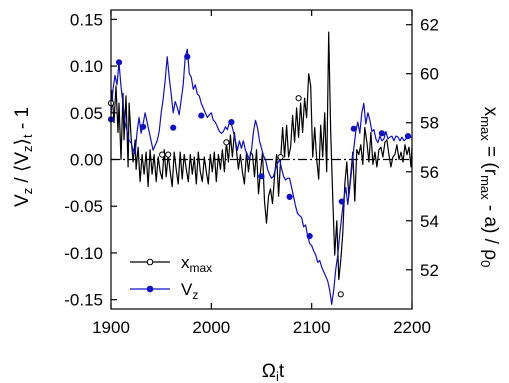 The height and width of the screenshot is (383, 509). Describe the element at coordinates (83, 300) in the screenshot. I see `y-left-tick-label: -0.15` at that location.